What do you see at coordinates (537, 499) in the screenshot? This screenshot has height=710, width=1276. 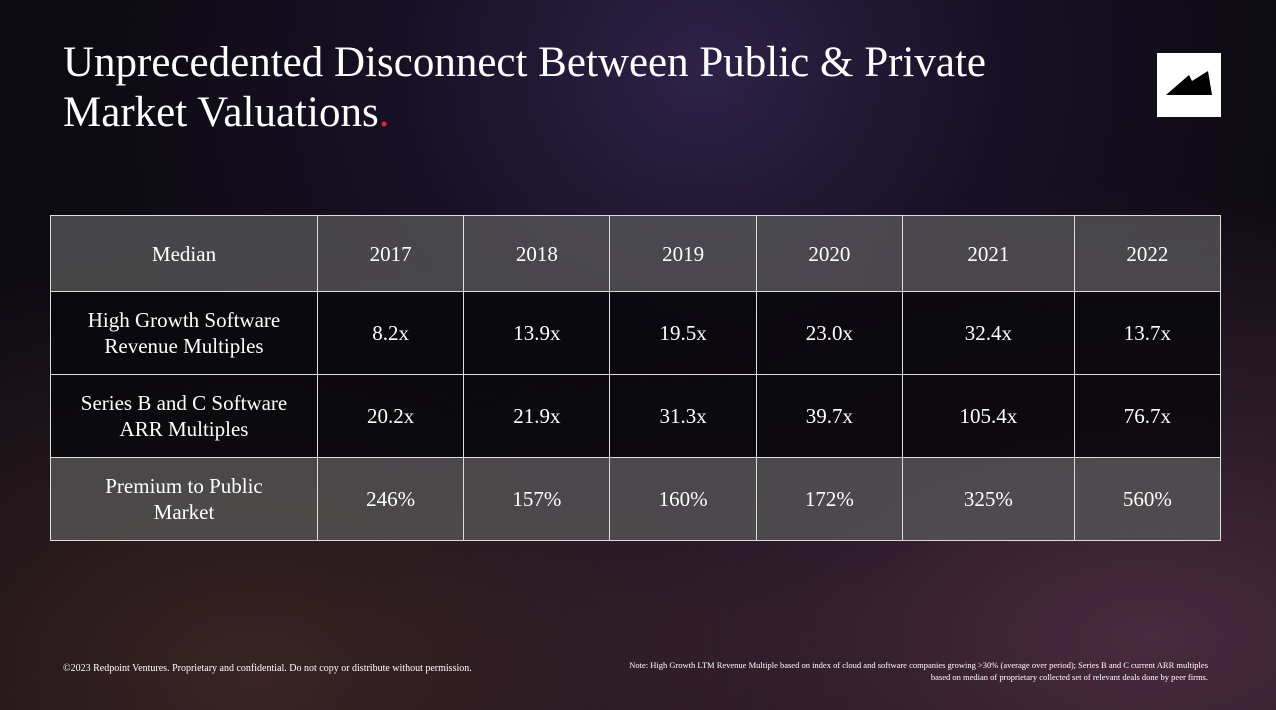 I see `table-cell: 157%` at bounding box center [537, 499].